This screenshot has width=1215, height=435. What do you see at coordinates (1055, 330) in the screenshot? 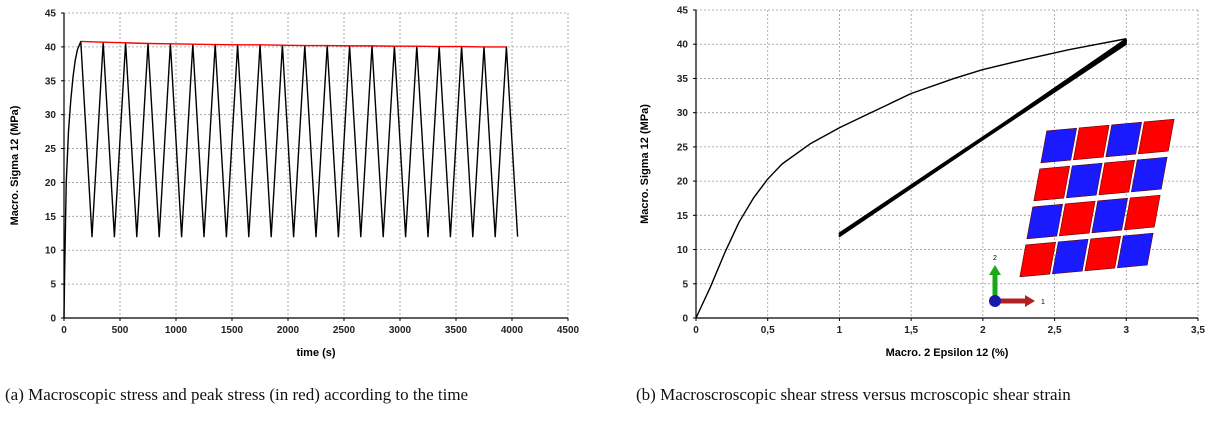
I see `x-tick-label: 2,5` at bounding box center [1055, 330].